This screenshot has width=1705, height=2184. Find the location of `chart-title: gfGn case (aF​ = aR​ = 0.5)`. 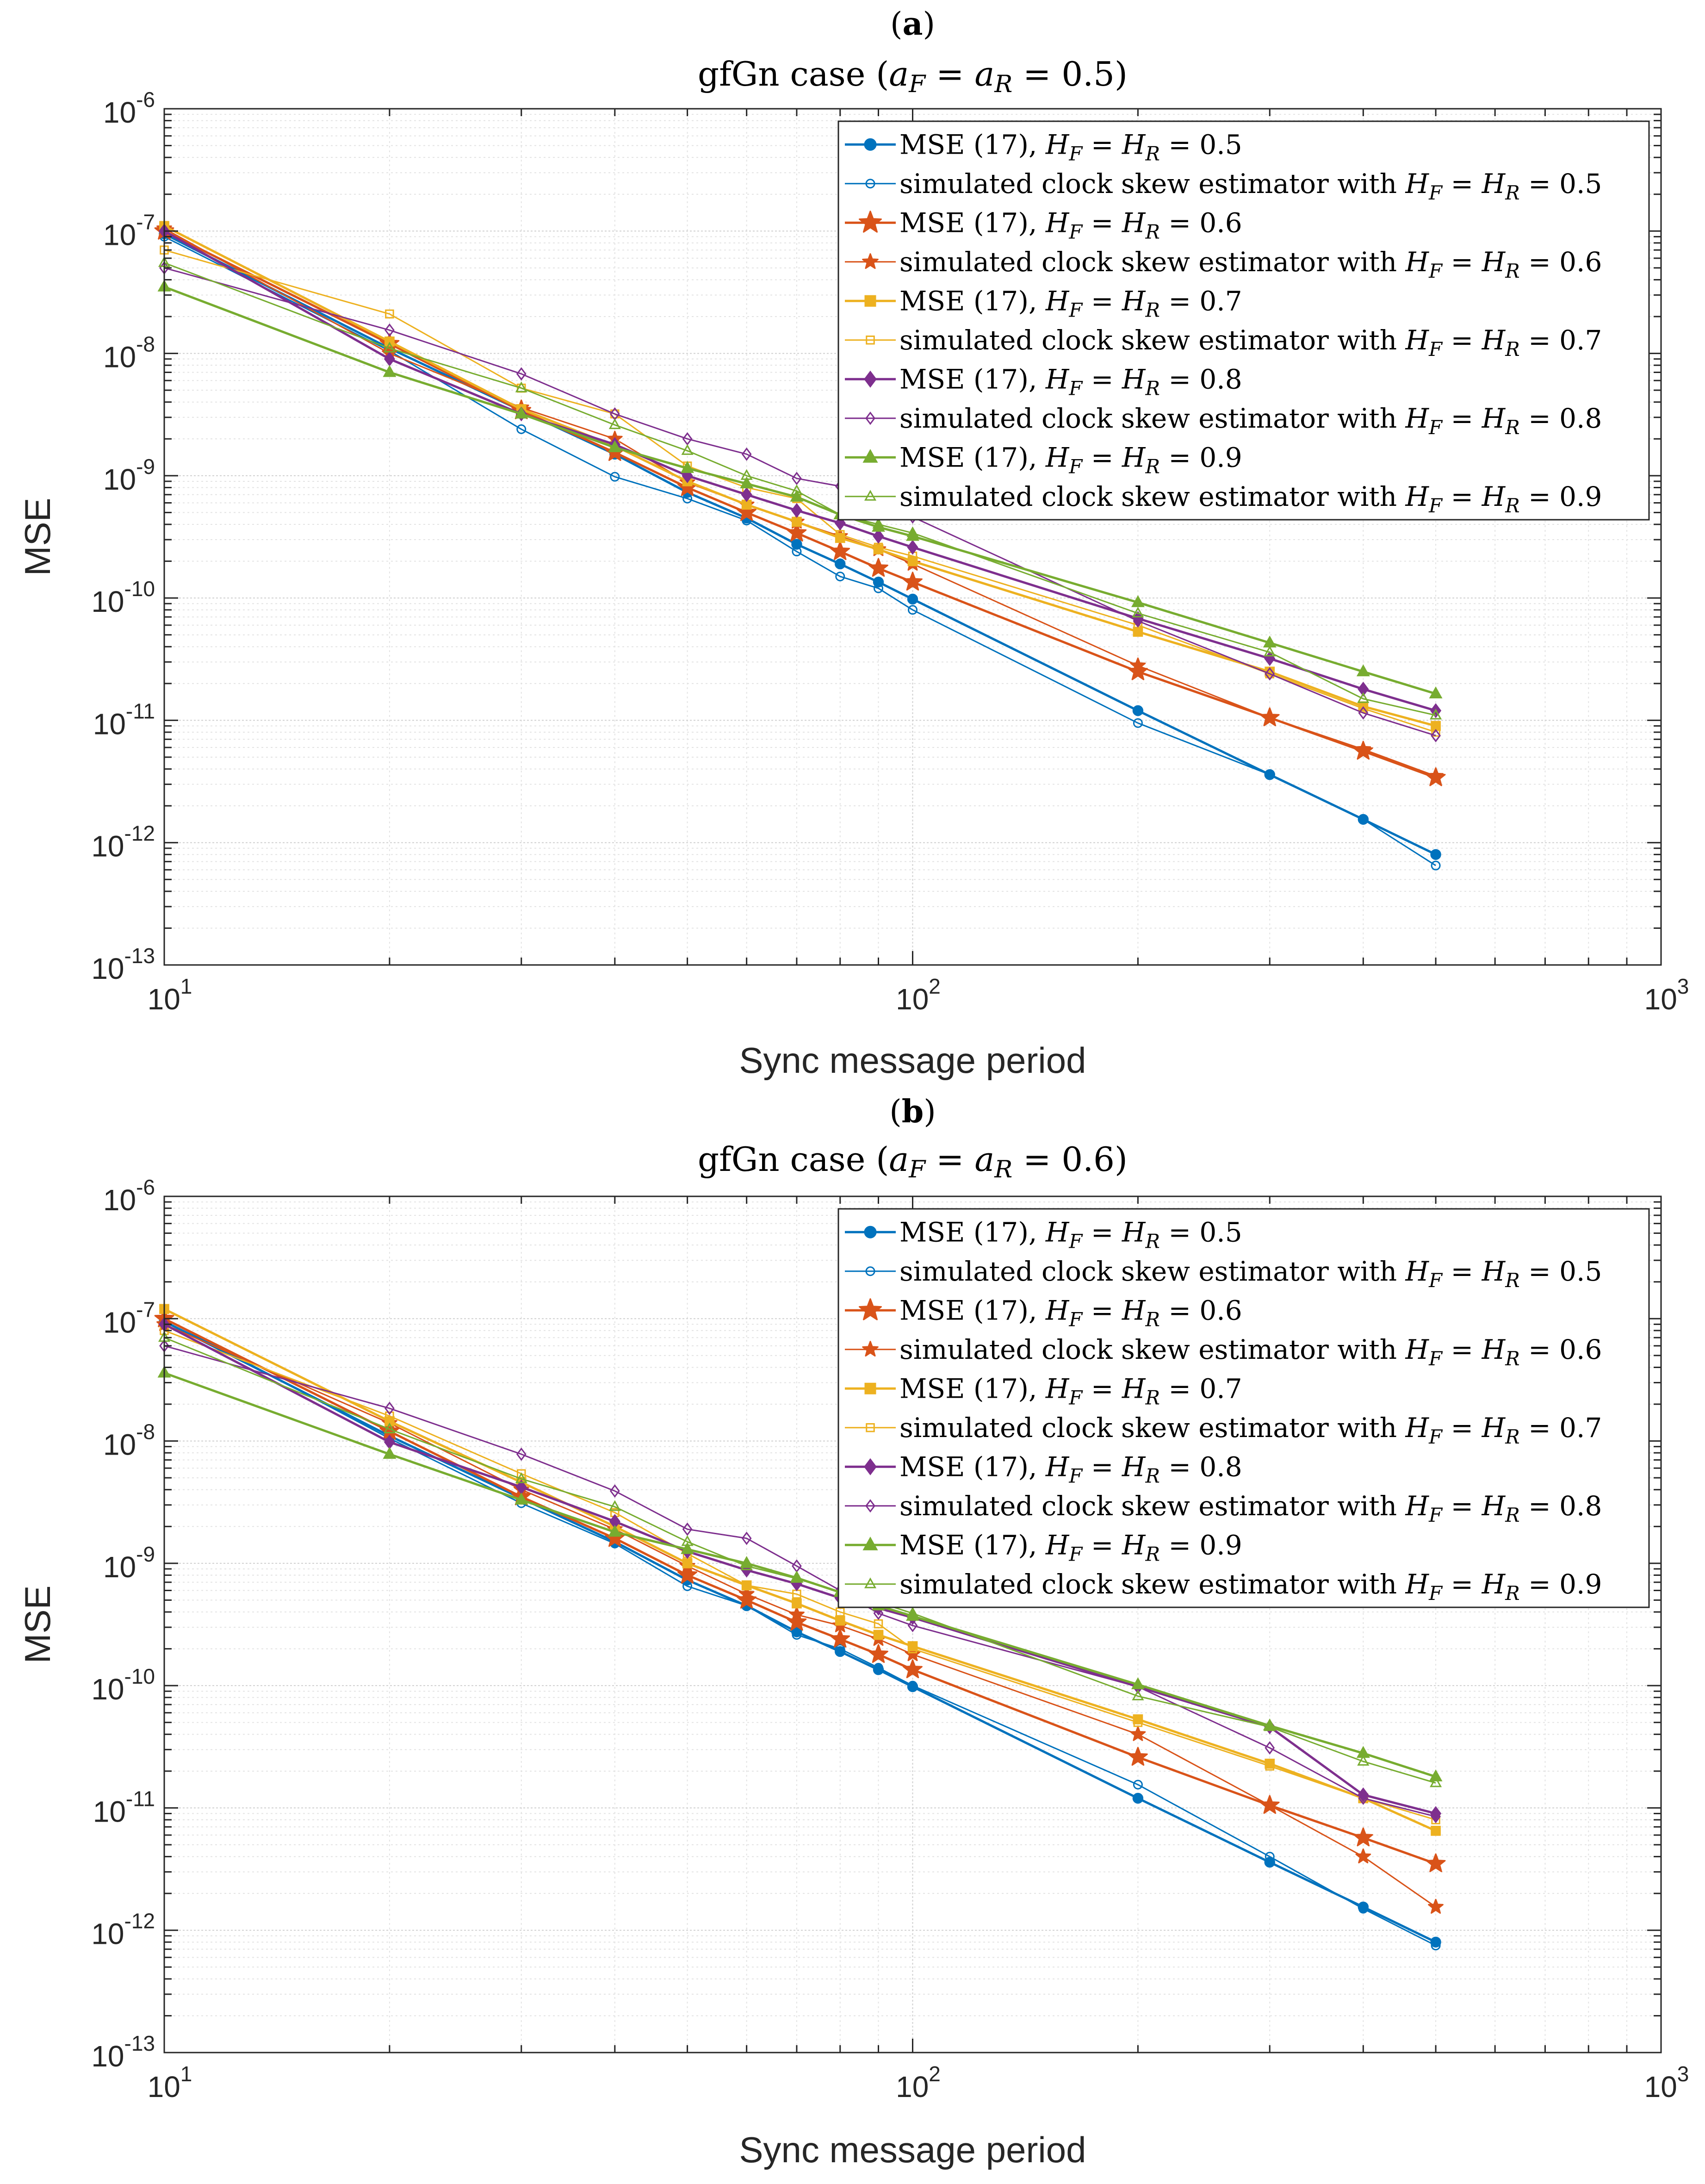

chart-title: gfGn case (aF​ = aR​ = 0.5) is located at coordinates (913, 76).